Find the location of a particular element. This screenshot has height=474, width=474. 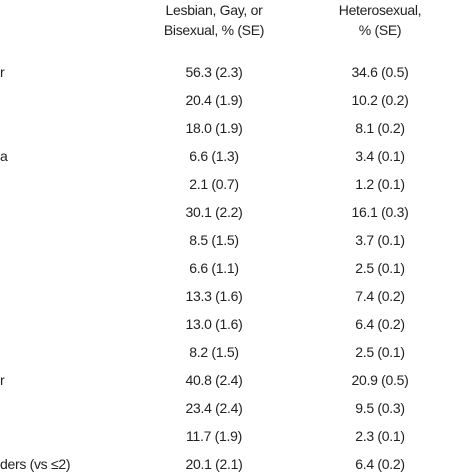

cell: 34.6 (0.5) is located at coordinates (380, 72).